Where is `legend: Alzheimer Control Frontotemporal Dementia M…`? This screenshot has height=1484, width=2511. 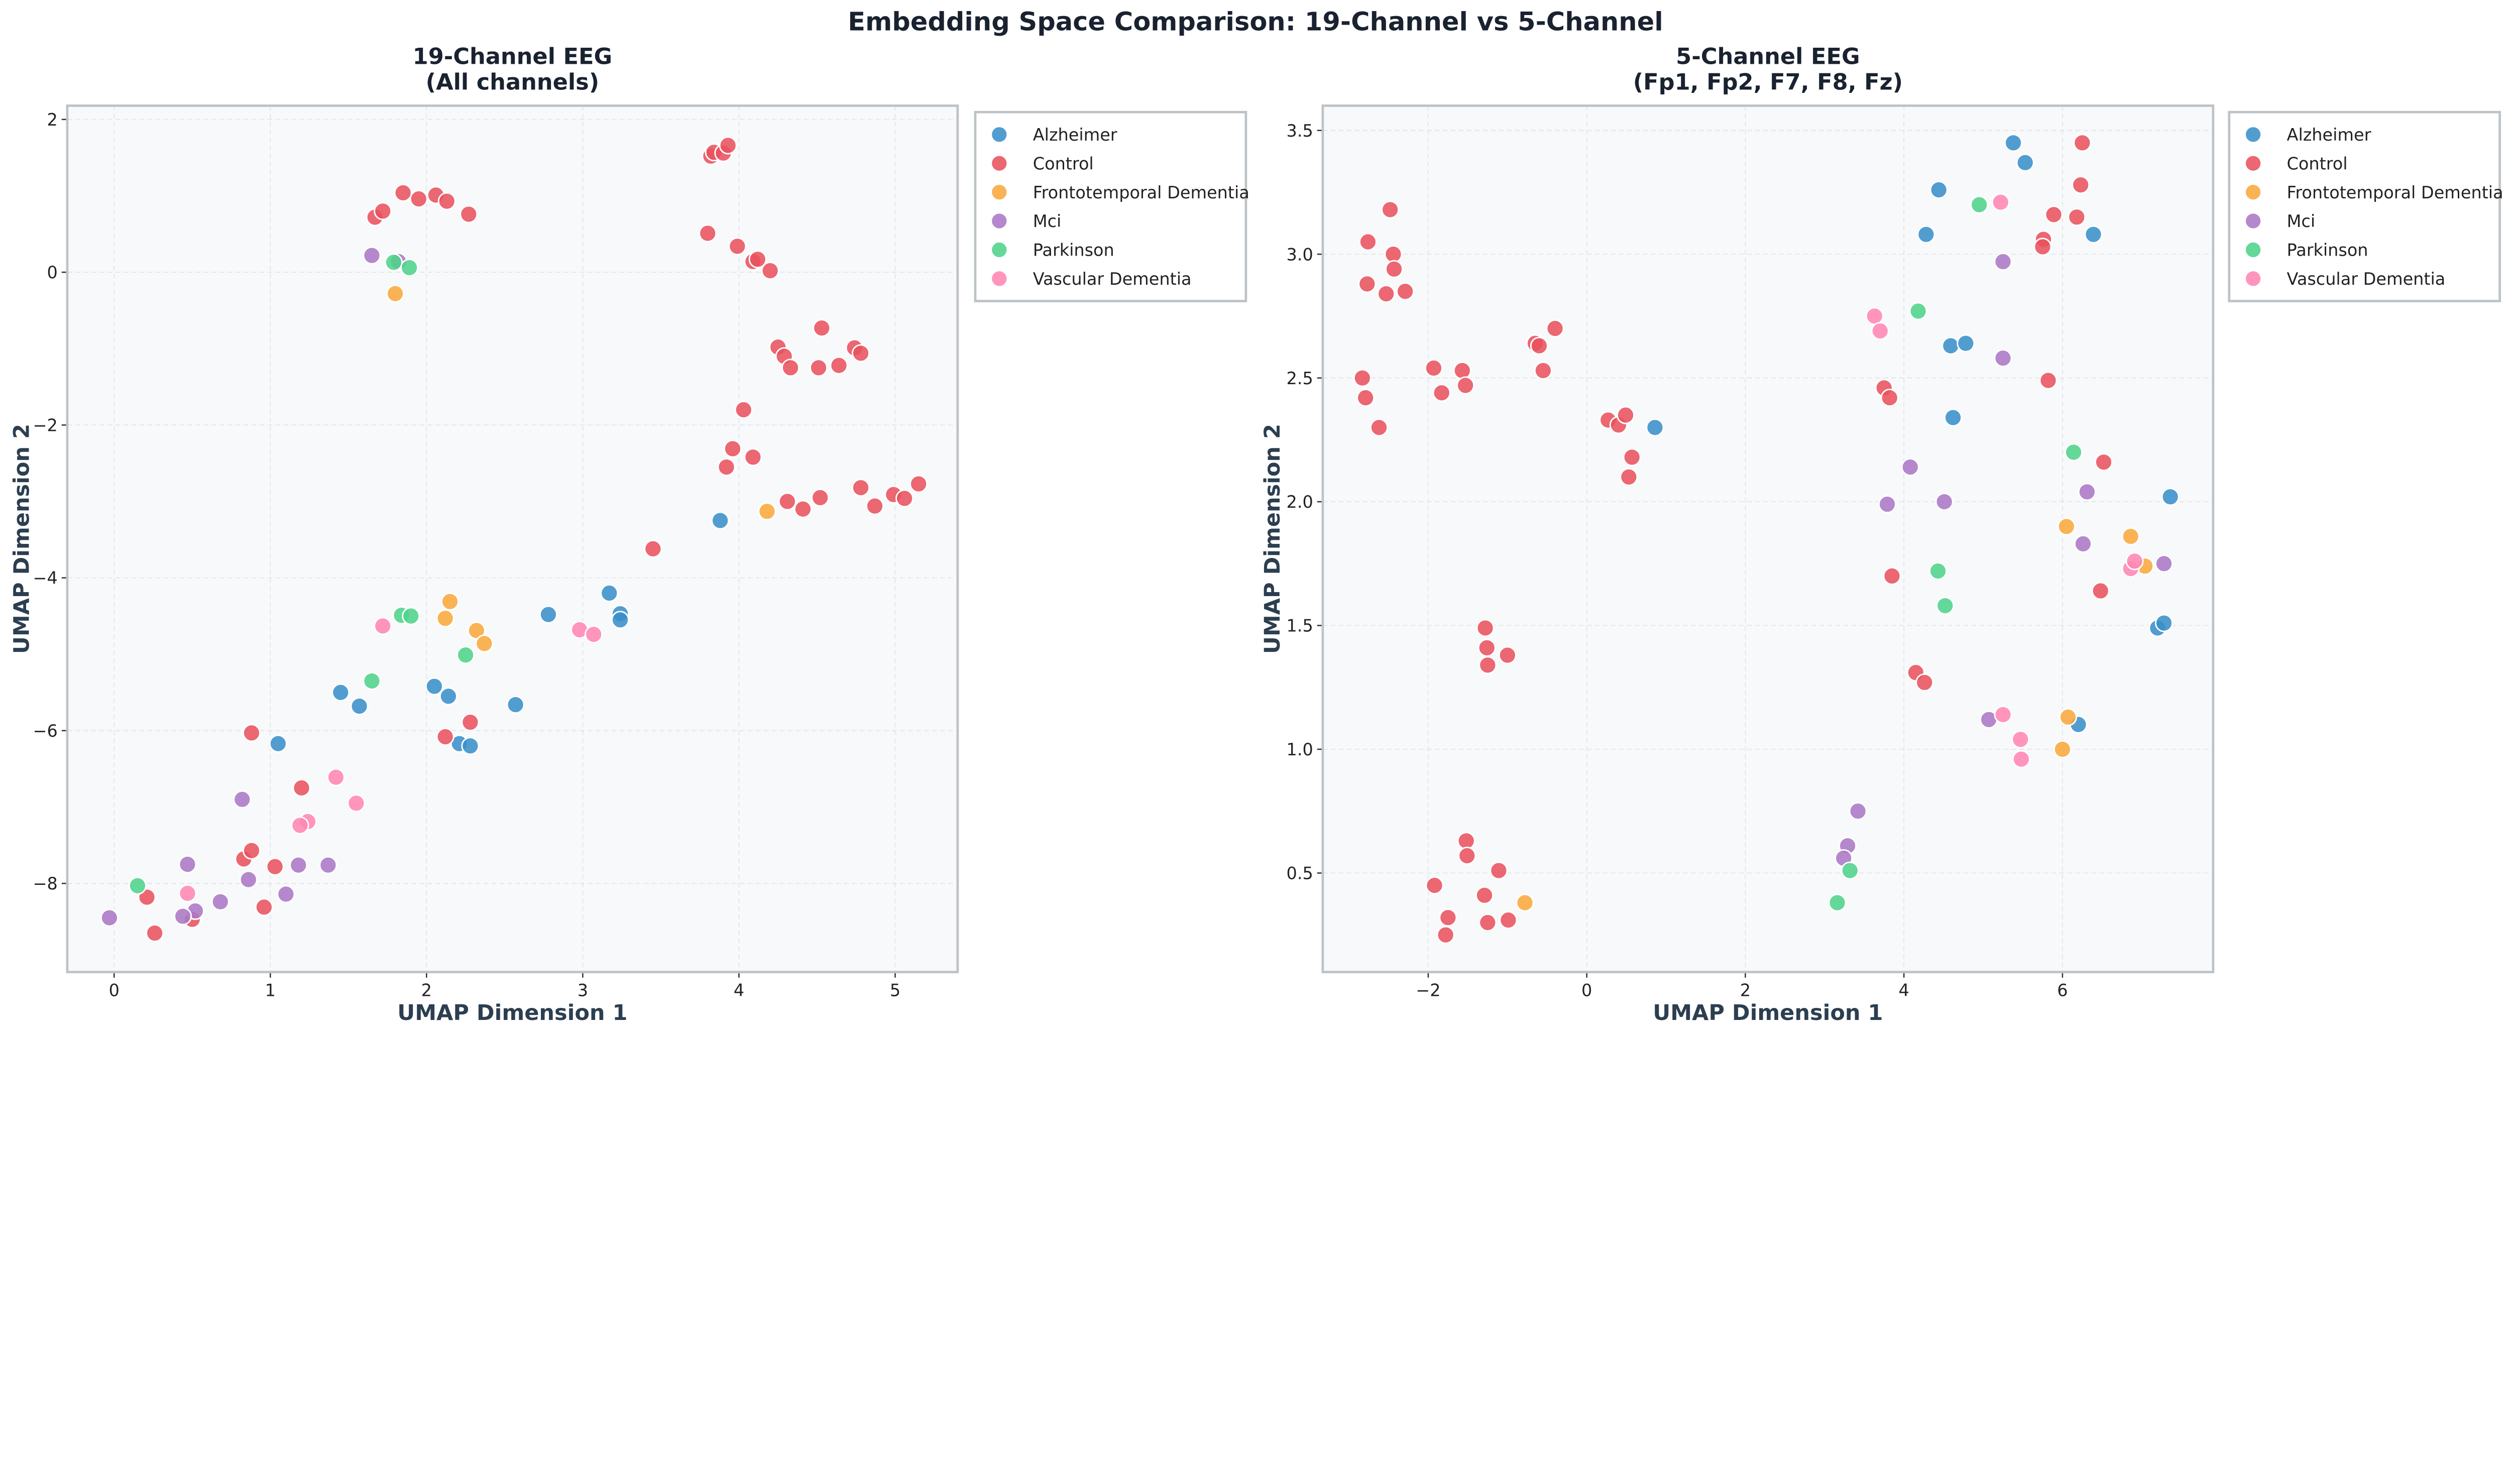
legend: Alzheimer Control Frontotemporal Dementia M… is located at coordinates (2365, 206).